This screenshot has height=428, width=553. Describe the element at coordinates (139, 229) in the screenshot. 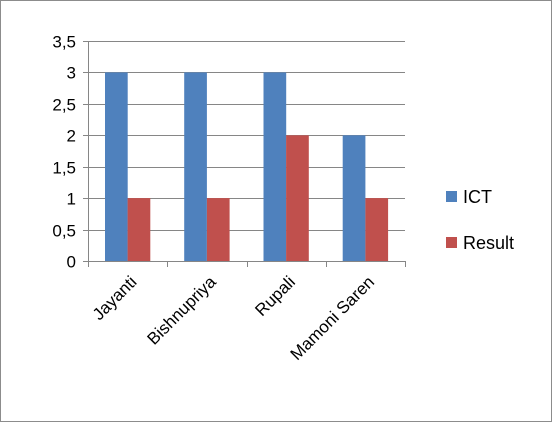

I see `bar-result-jayanti` at that location.